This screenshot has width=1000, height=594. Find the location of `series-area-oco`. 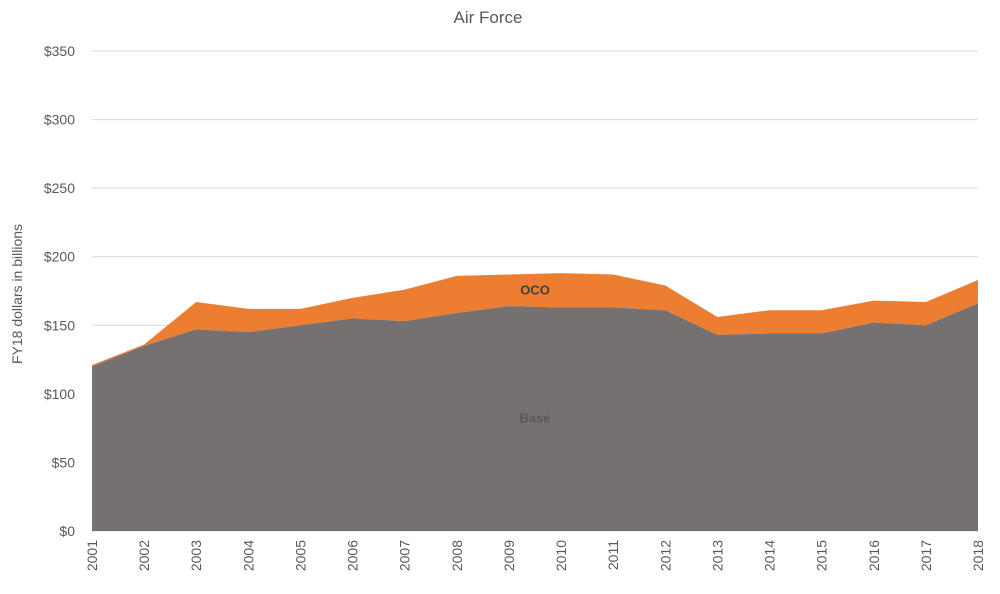

series-area-oco is located at coordinates (535, 320).